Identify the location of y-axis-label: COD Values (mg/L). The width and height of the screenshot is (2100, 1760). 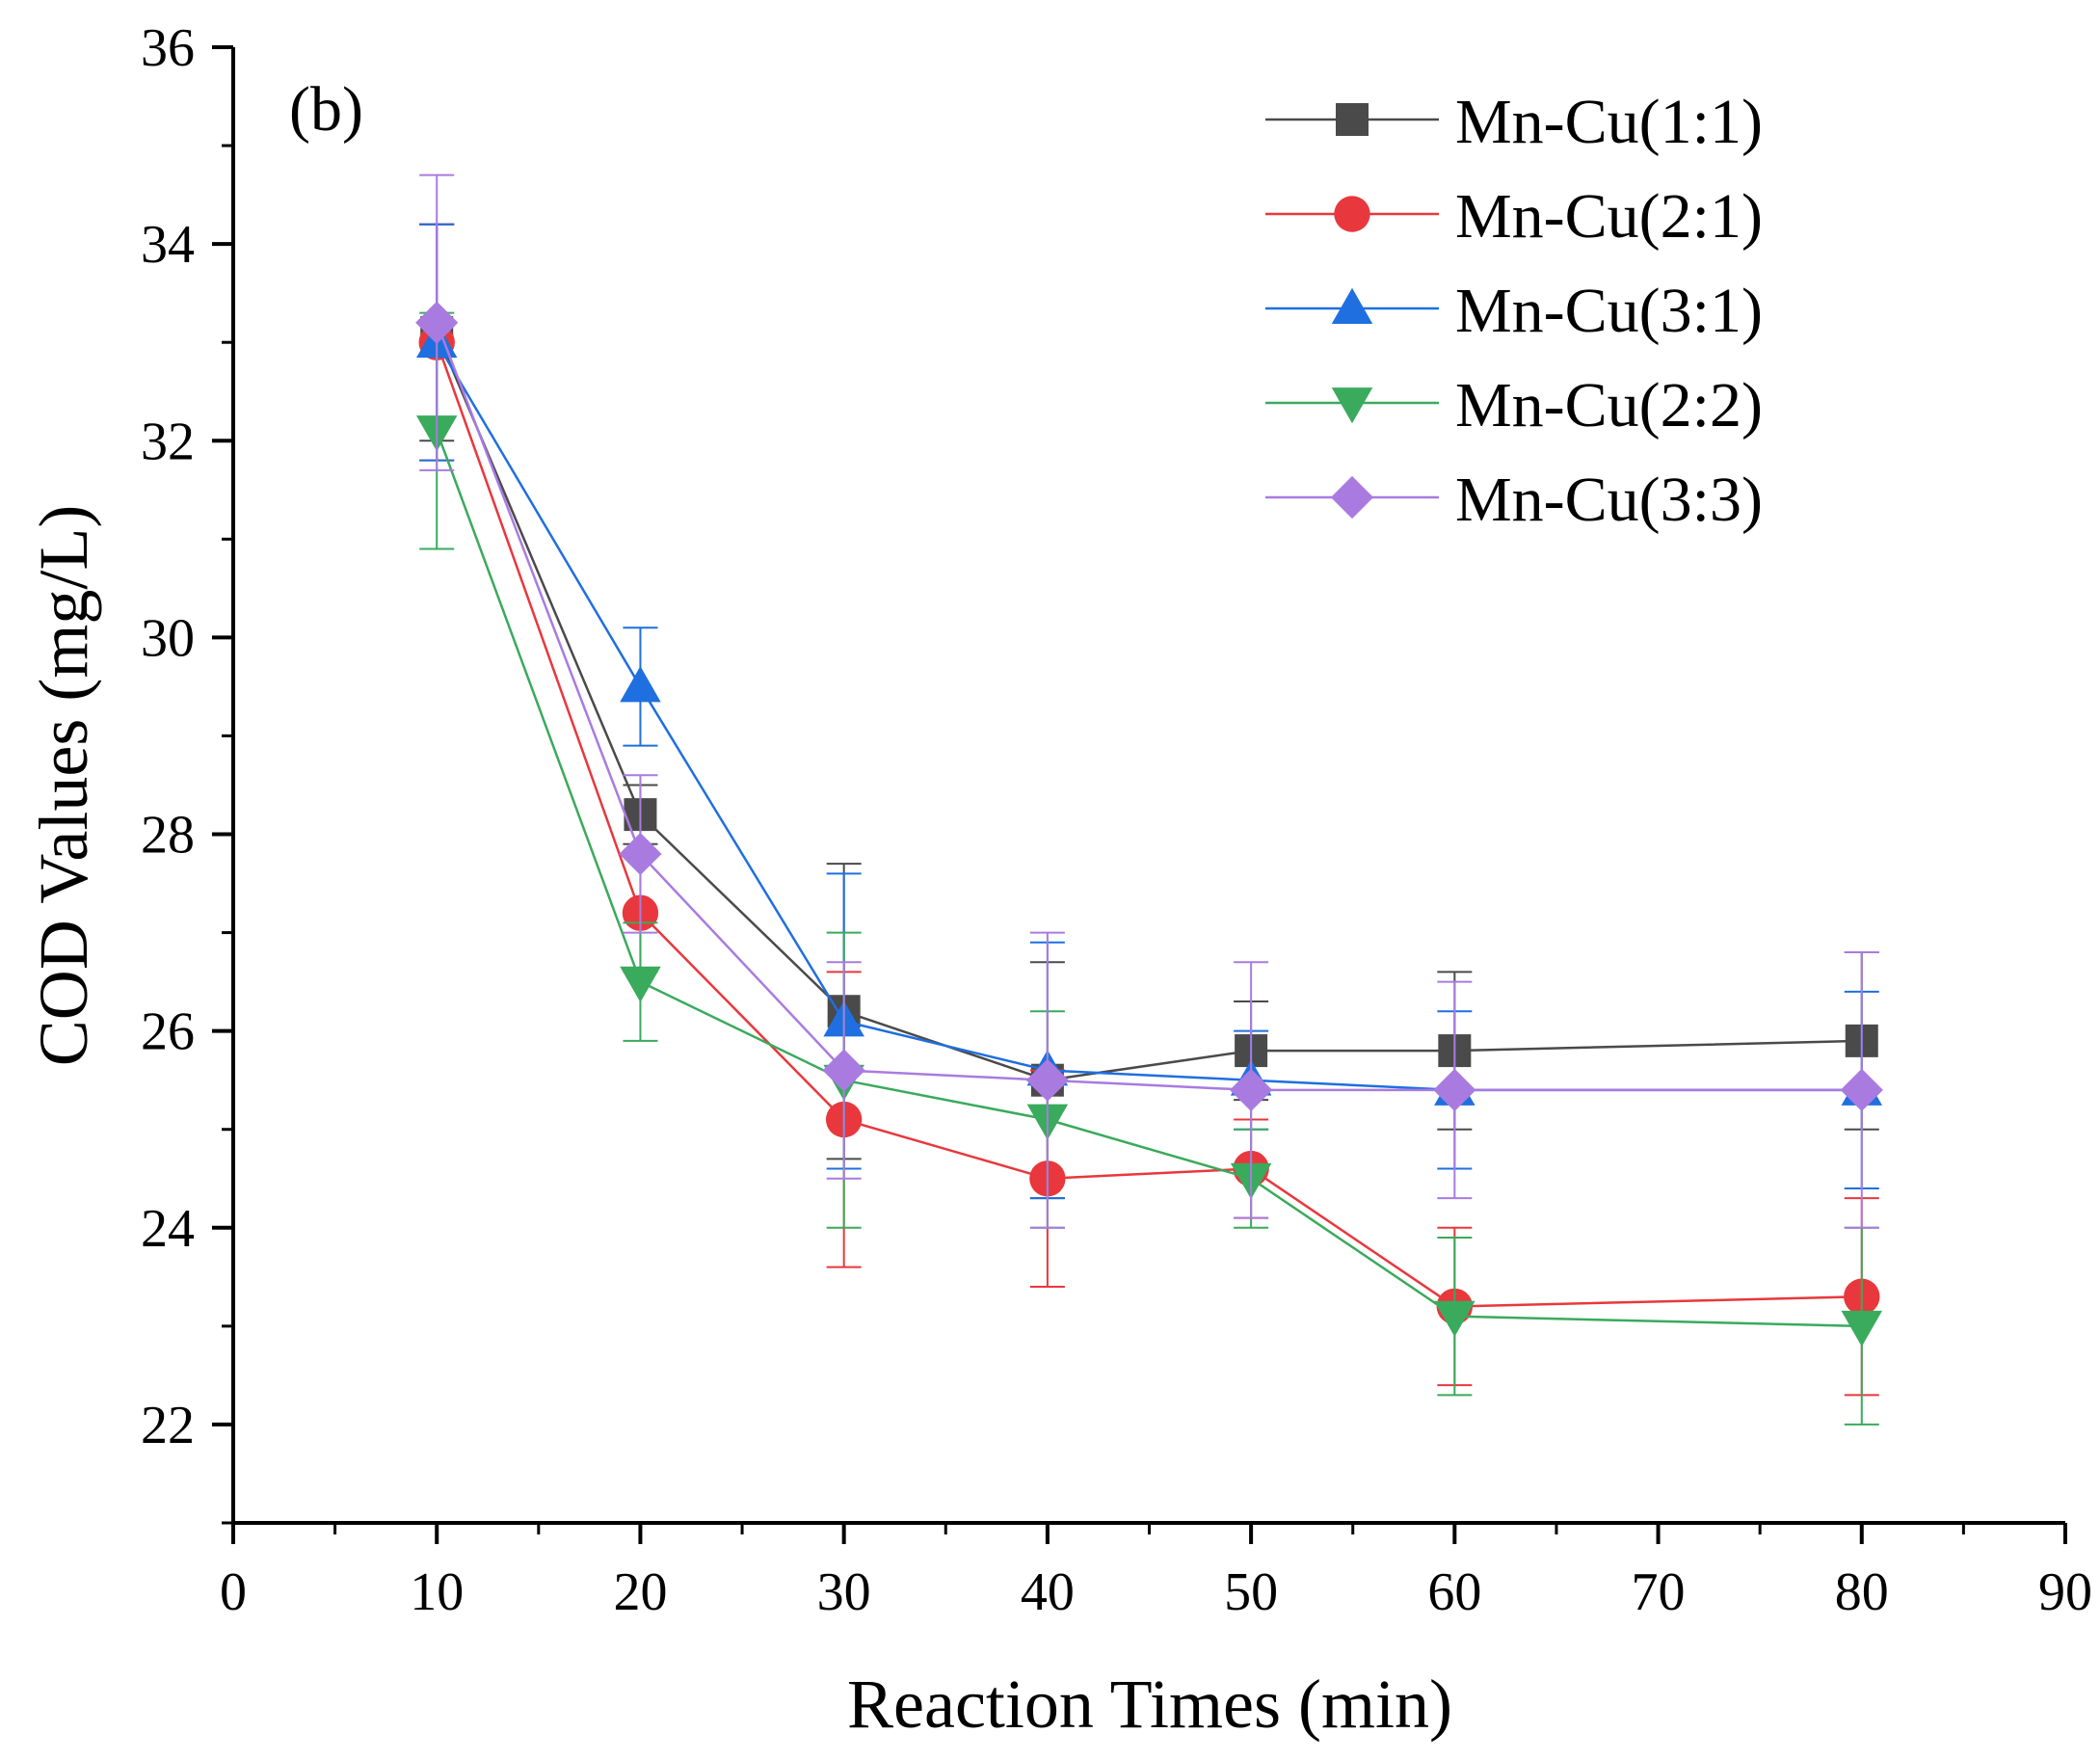
(64, 786).